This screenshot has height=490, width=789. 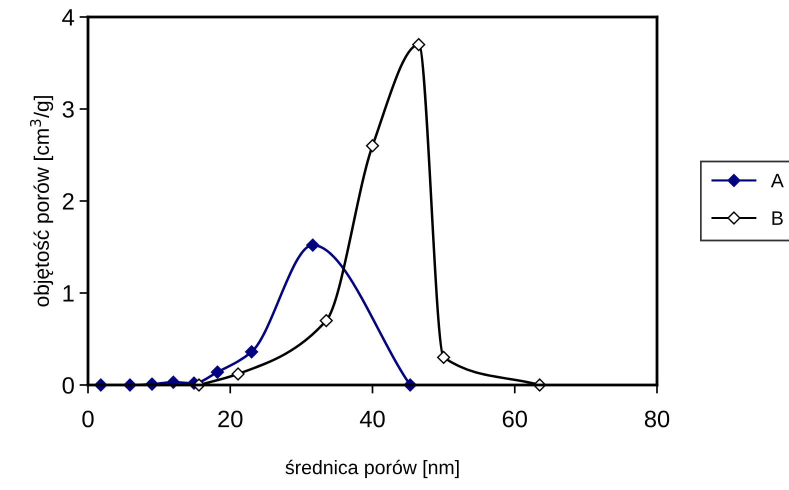 What do you see at coordinates (68, 17) in the screenshot?
I see `y-tick-label: 4` at bounding box center [68, 17].